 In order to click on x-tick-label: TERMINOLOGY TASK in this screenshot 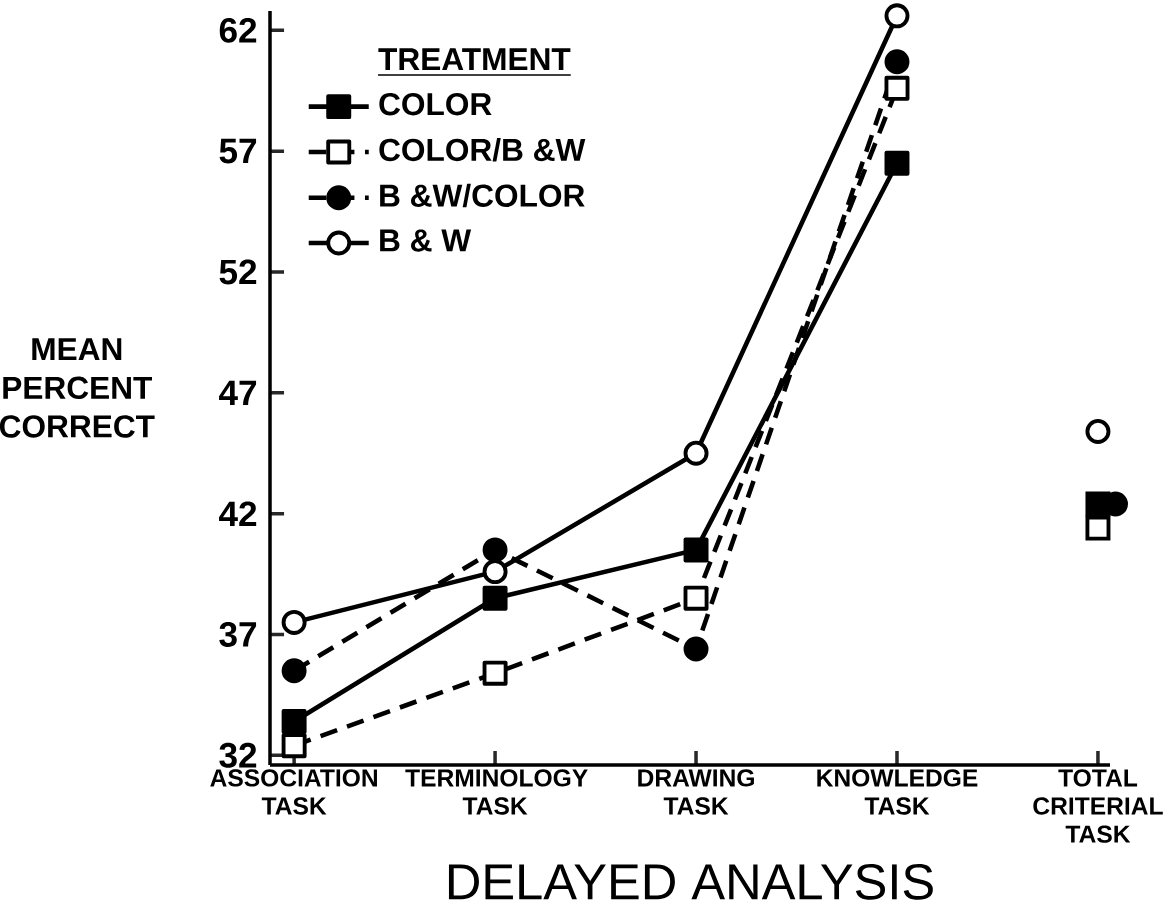, I will do `click(496, 792)`.